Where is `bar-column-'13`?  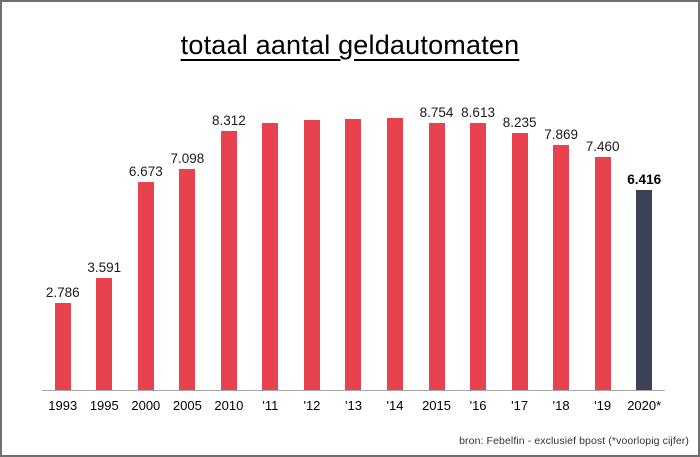 bar-column-'13 is located at coordinates (354, 247).